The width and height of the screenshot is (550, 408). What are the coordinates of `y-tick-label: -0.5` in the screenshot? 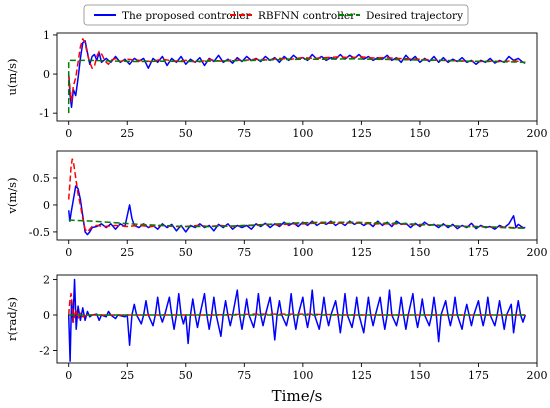 It's located at (39, 232).